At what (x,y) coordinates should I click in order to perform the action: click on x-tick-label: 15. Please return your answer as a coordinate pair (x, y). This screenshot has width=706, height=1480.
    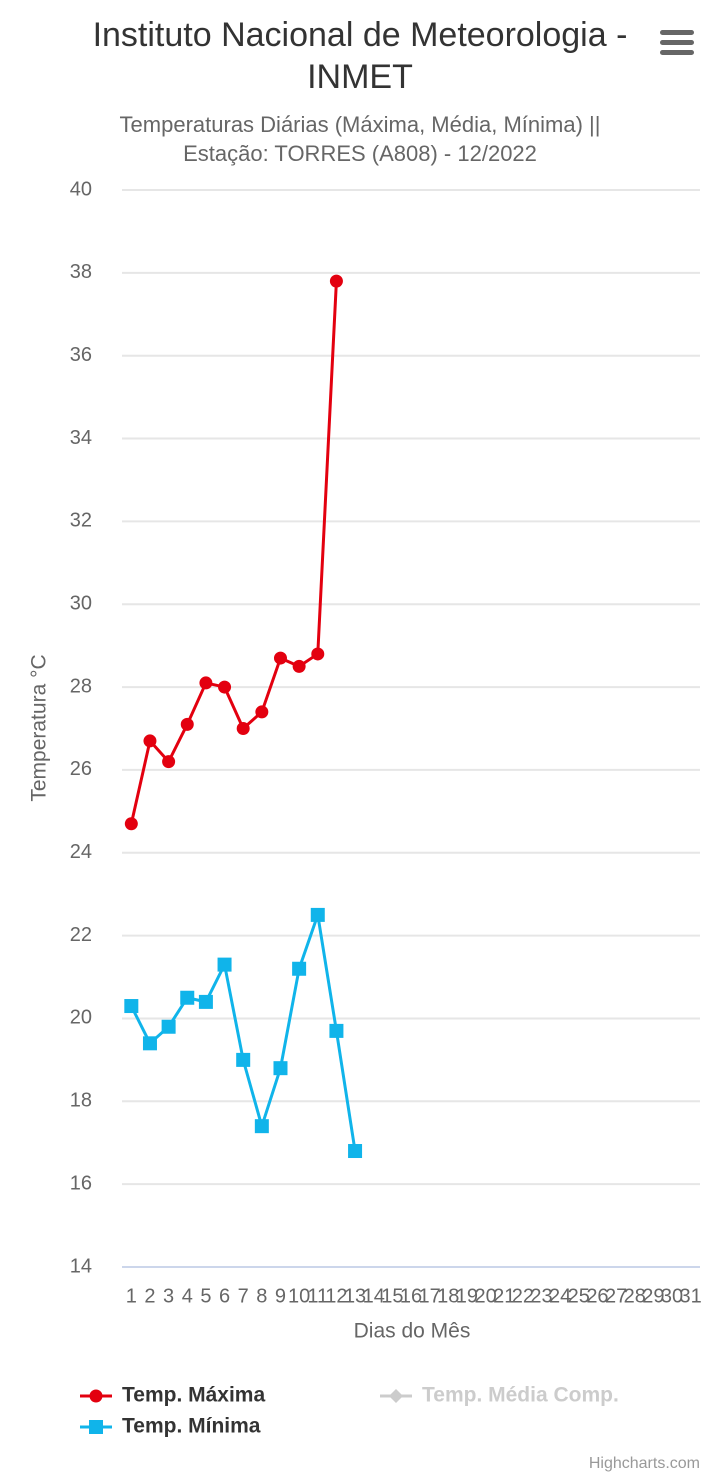
    Looking at the image, I should click on (392, 1296).